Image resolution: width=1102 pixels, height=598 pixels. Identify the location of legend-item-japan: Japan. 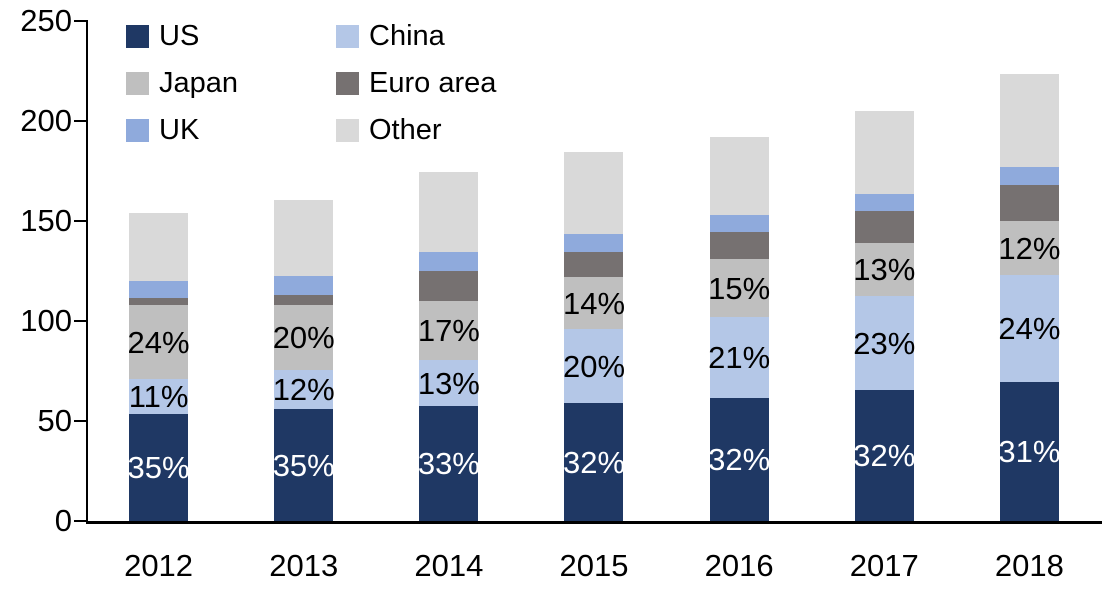
(231, 83).